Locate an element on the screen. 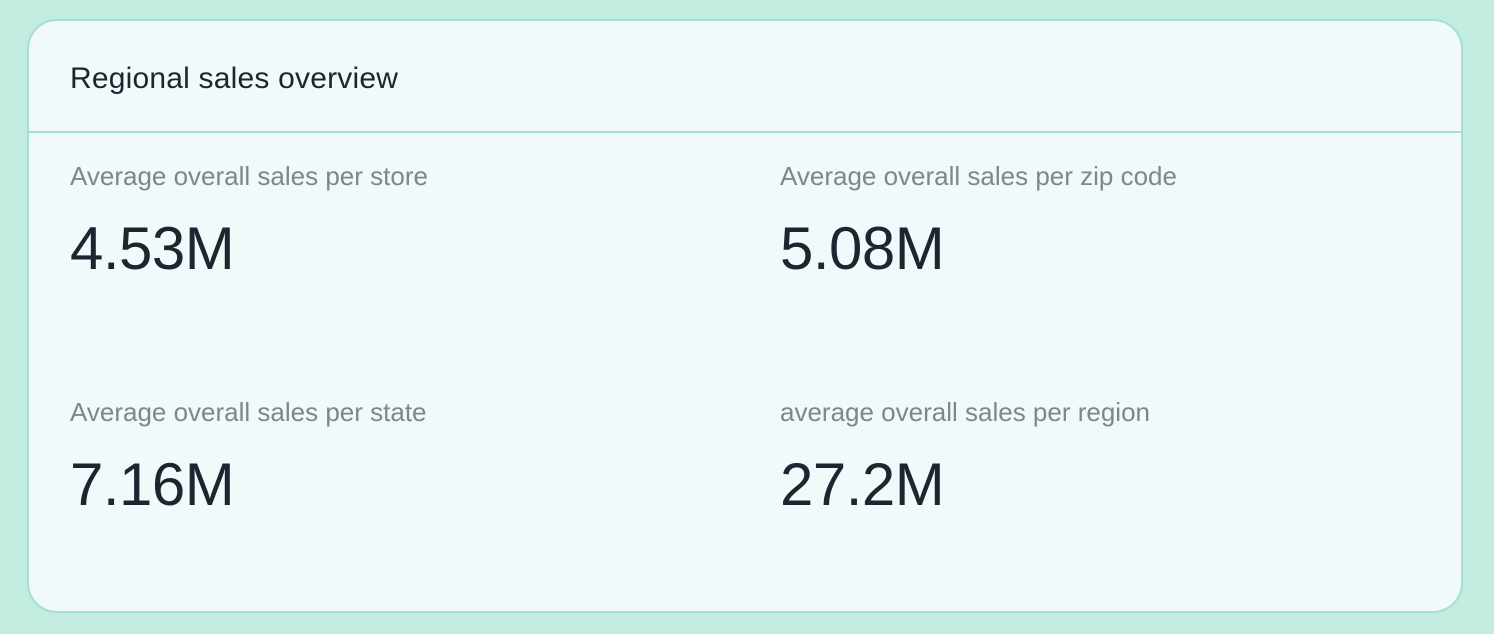 Image resolution: width=1494 pixels, height=634 pixels. metric-label: Average overall sales per state is located at coordinates (248, 412).